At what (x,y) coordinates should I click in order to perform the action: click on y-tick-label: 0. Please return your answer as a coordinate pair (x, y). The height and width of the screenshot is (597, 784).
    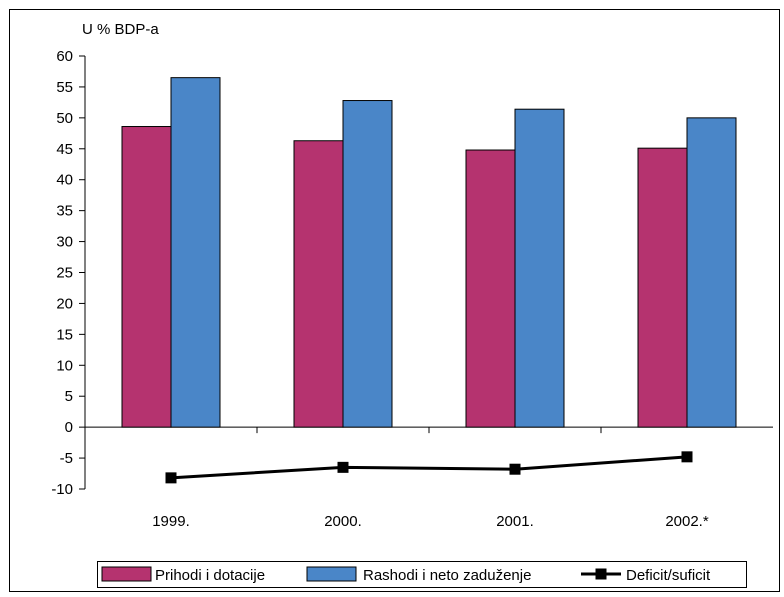
    Looking at the image, I should click on (69, 427).